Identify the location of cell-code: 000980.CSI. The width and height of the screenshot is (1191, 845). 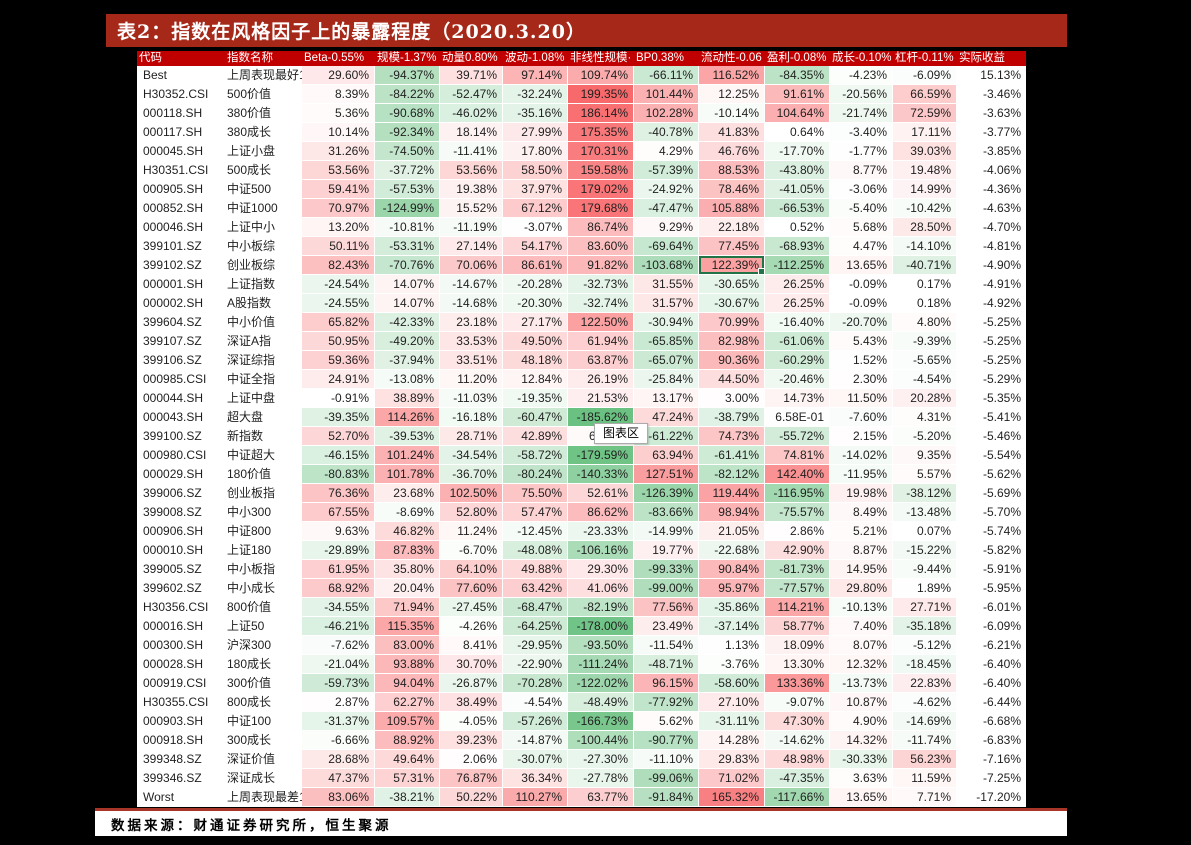
(175, 455).